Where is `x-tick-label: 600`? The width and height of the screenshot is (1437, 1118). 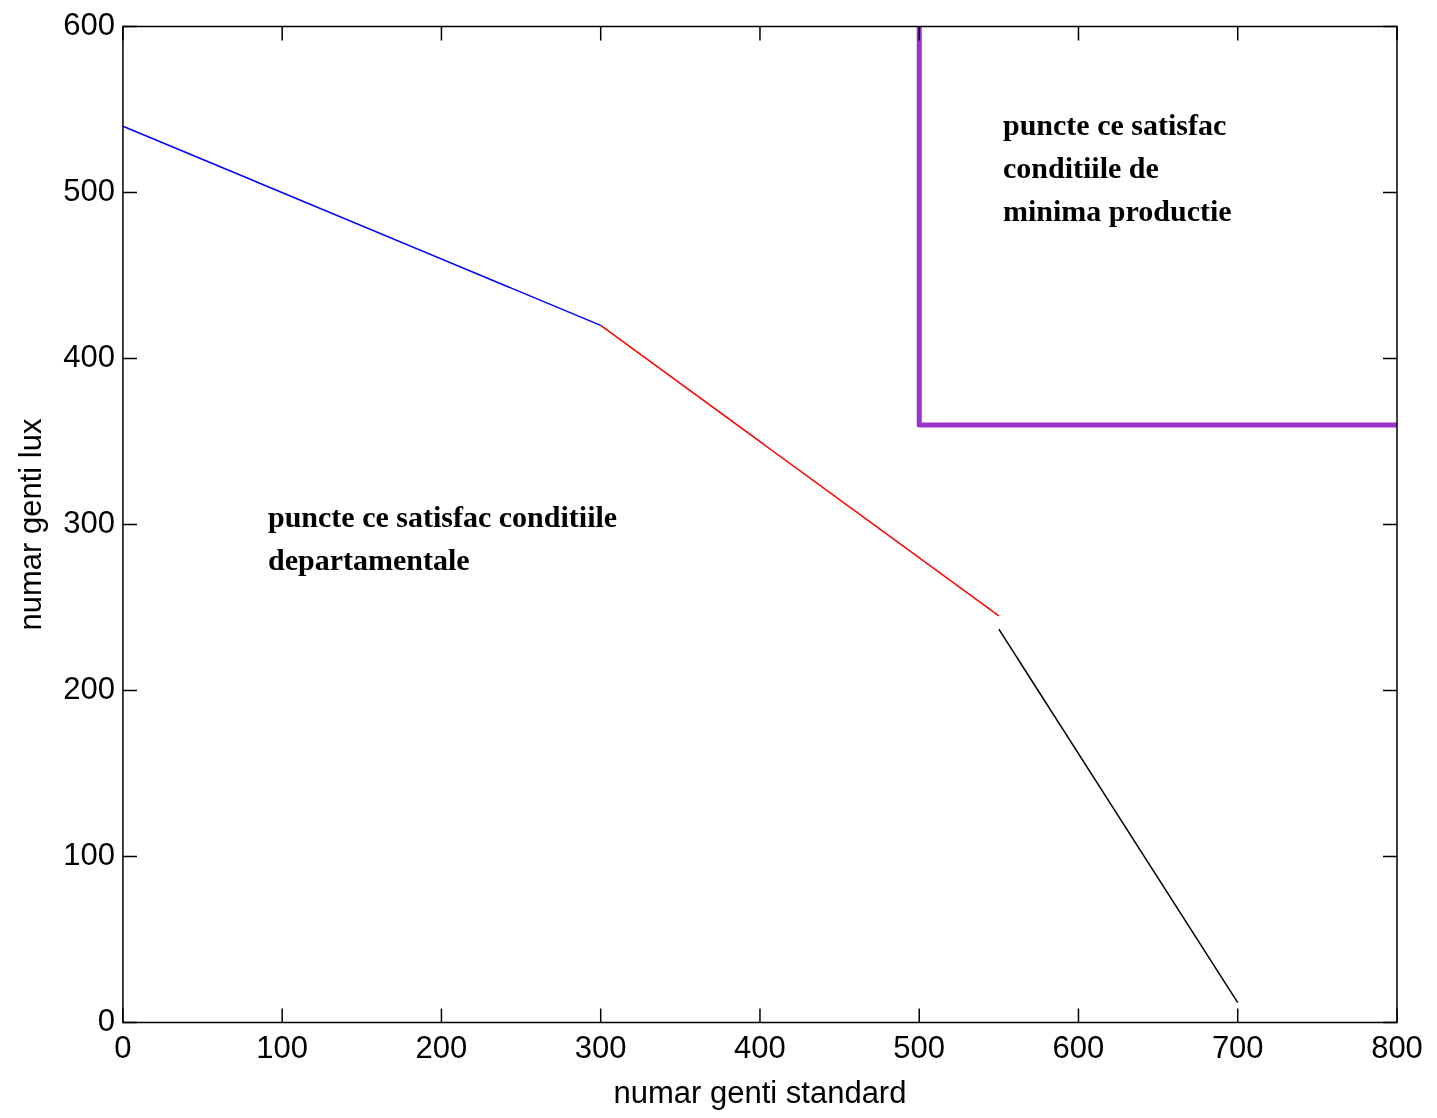 x-tick-label: 600 is located at coordinates (1078, 1047).